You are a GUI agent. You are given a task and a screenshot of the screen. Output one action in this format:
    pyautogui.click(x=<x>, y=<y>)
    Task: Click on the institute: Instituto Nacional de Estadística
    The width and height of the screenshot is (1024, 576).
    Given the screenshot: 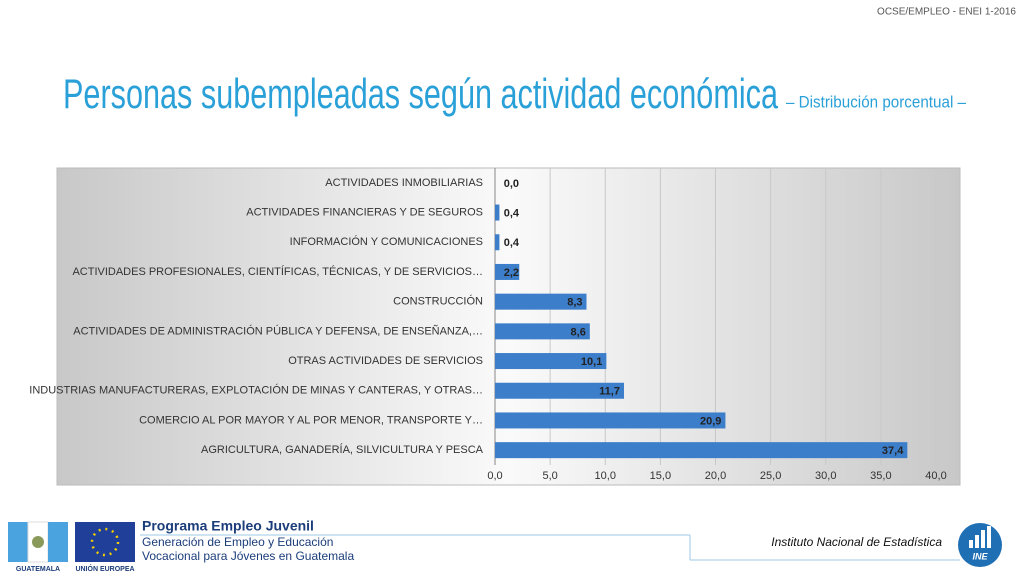 What is the action you would take?
    pyautogui.click(x=856, y=542)
    